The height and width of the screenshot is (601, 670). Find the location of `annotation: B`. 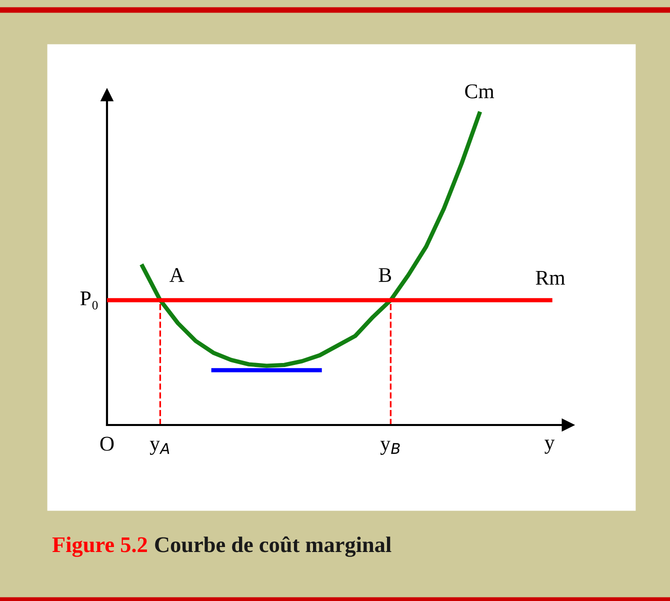

annotation: B is located at coordinates (385, 275).